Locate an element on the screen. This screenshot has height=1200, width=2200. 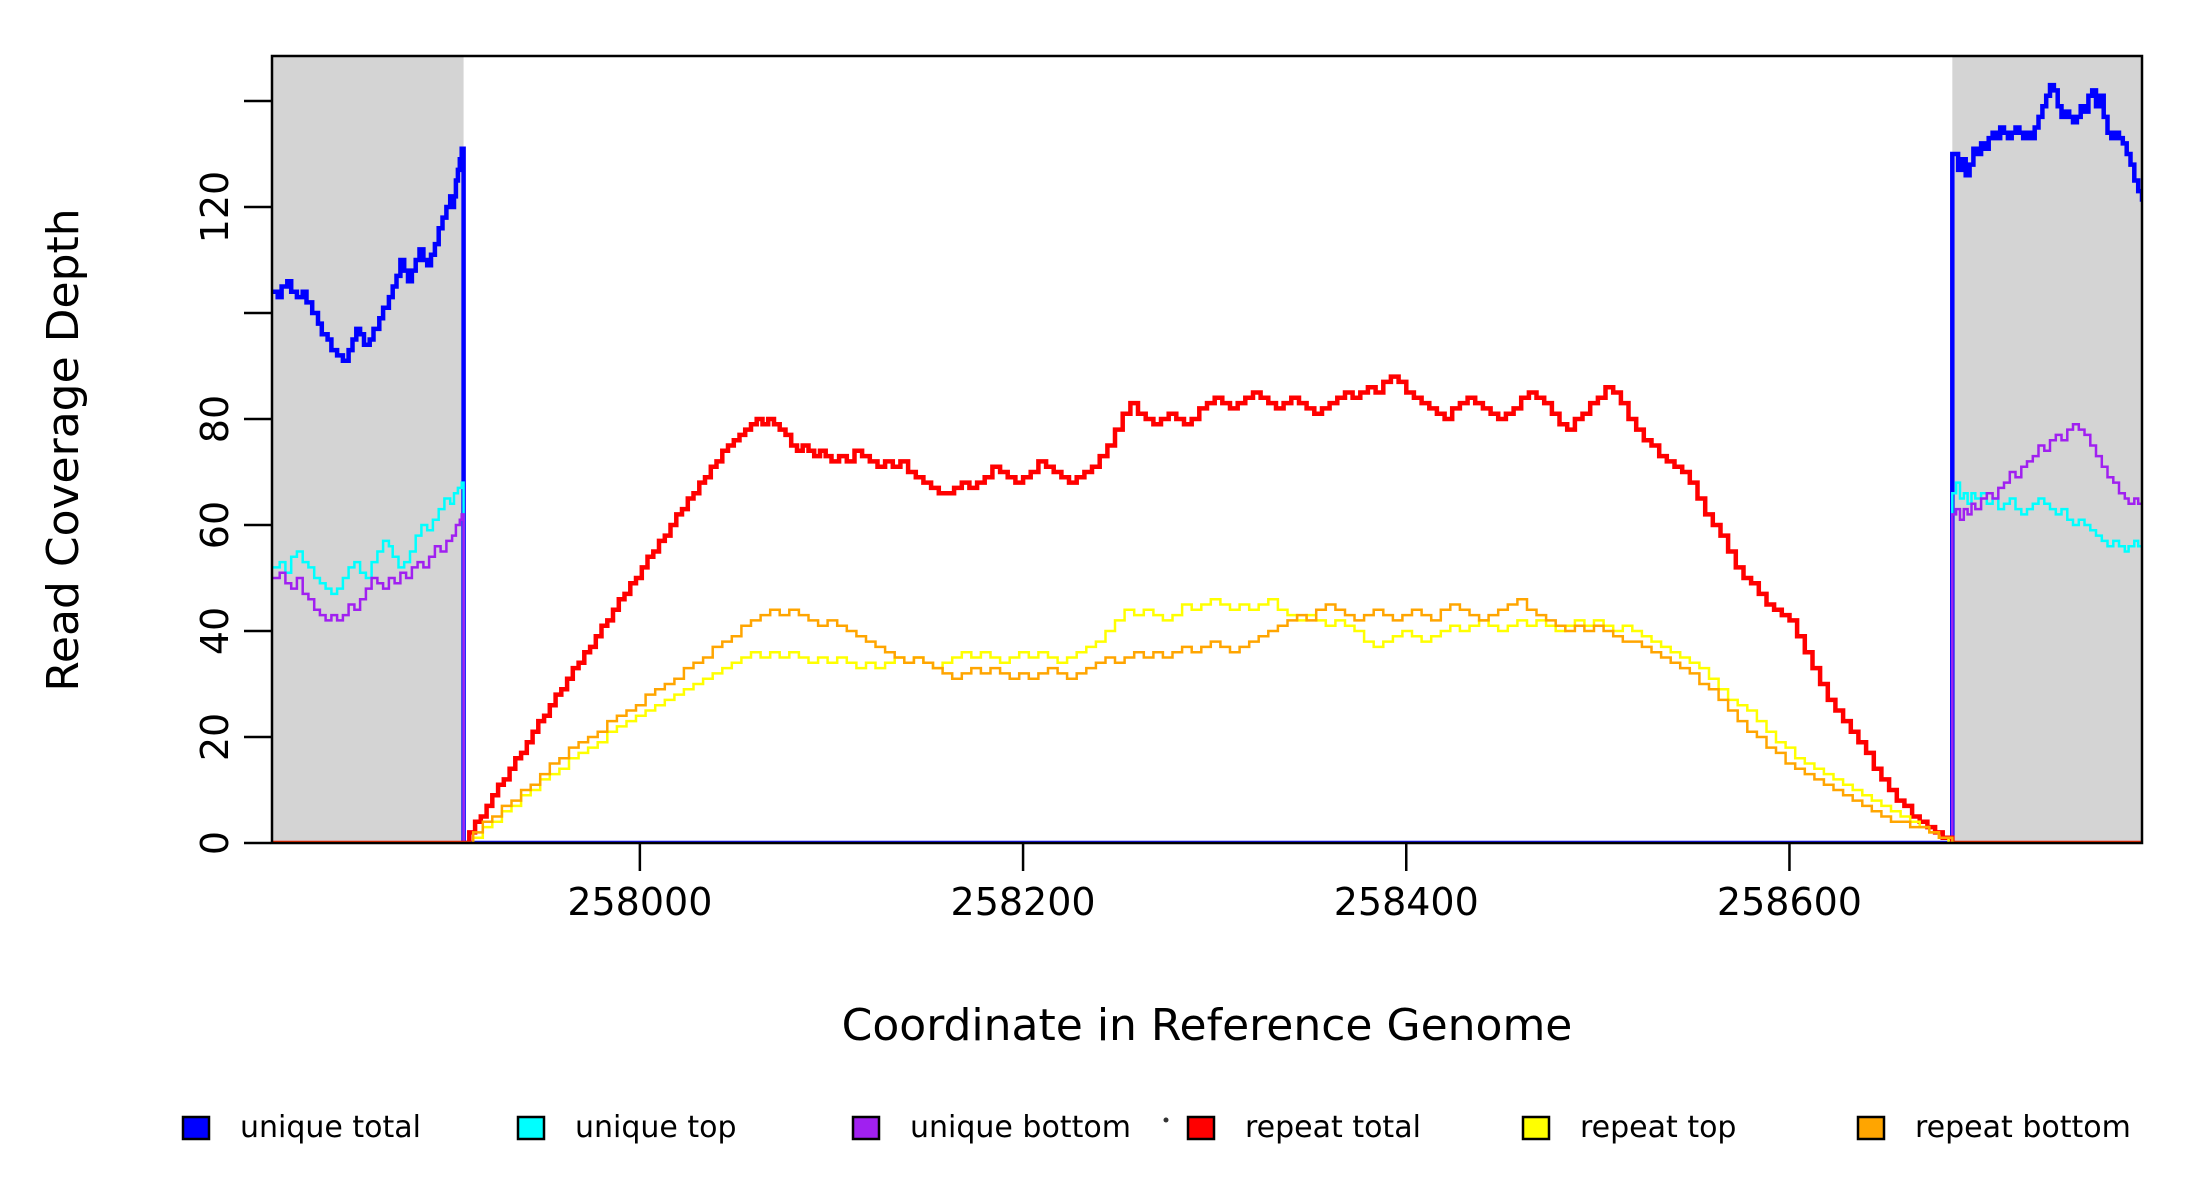
legend-label-unique-total: unique total is located at coordinates (330, 1127).